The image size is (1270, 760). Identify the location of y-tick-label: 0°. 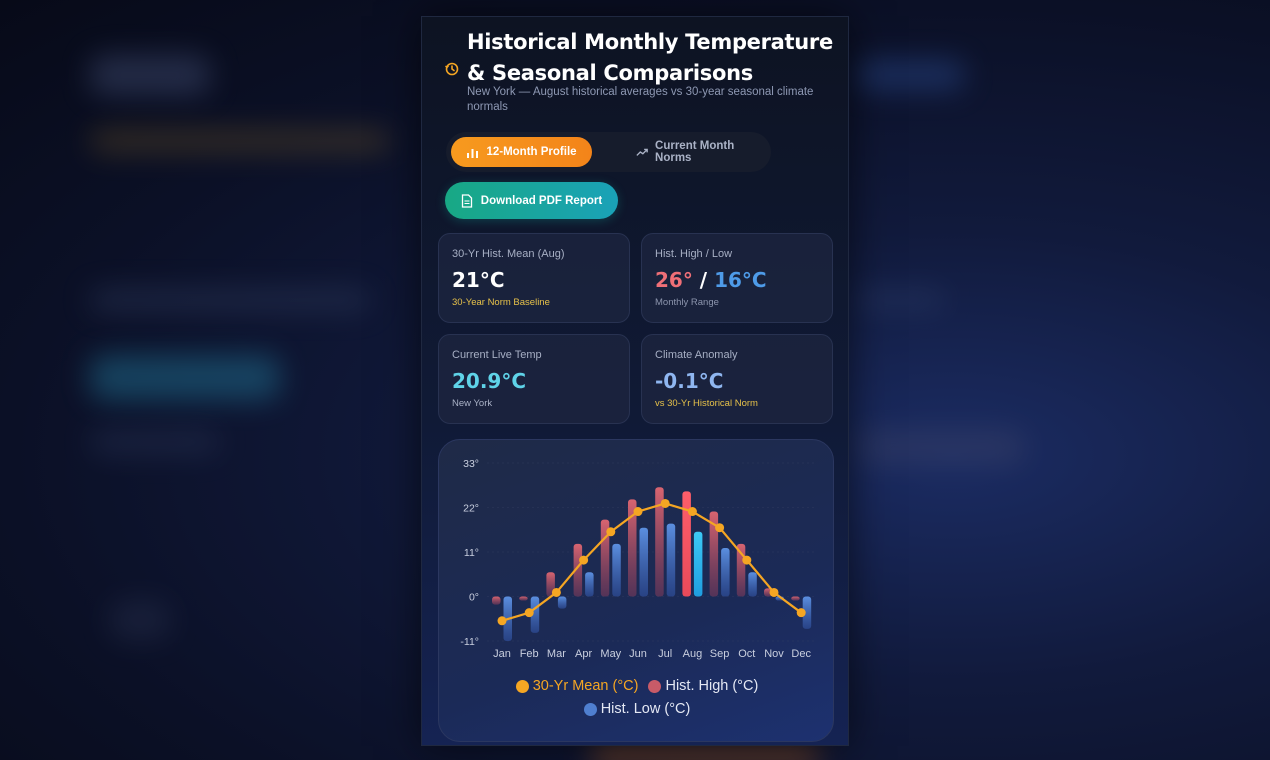
(474, 598).